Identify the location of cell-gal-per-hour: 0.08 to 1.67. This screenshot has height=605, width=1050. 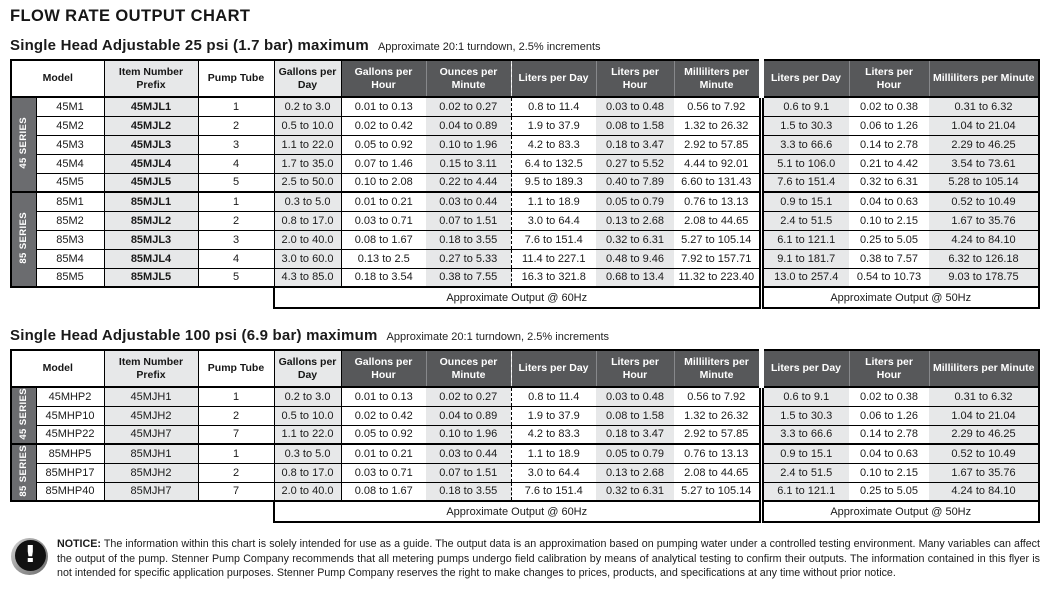
(383, 240).